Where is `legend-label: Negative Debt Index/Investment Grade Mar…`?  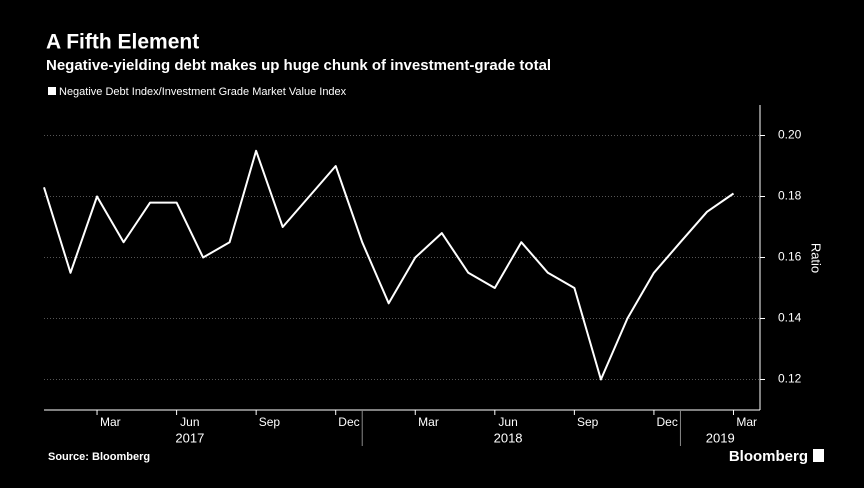
legend-label: Negative Debt Index/Investment Grade Mar… is located at coordinates (203, 92).